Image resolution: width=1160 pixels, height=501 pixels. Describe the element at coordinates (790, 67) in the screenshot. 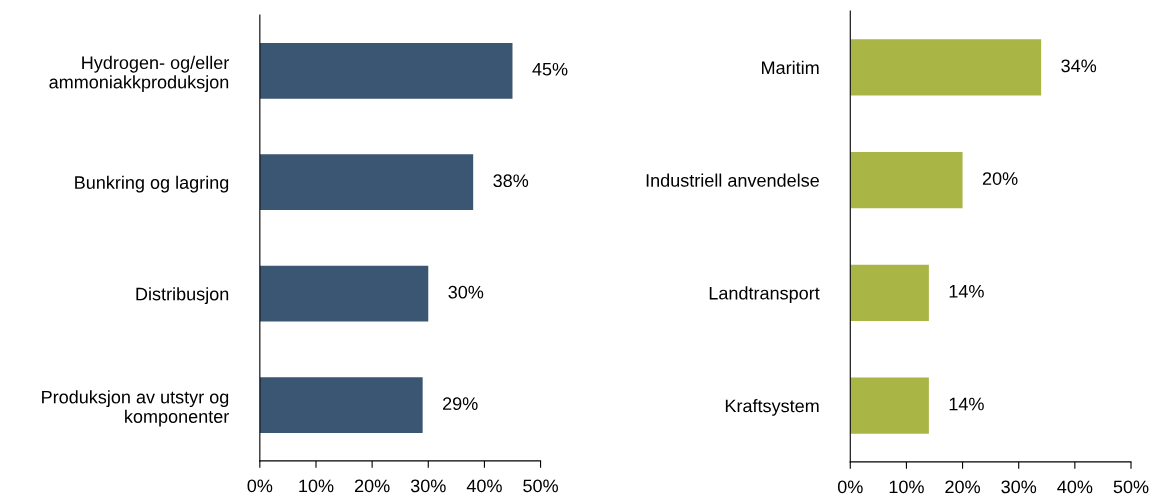

I see `y-tick-label: Maritim` at that location.